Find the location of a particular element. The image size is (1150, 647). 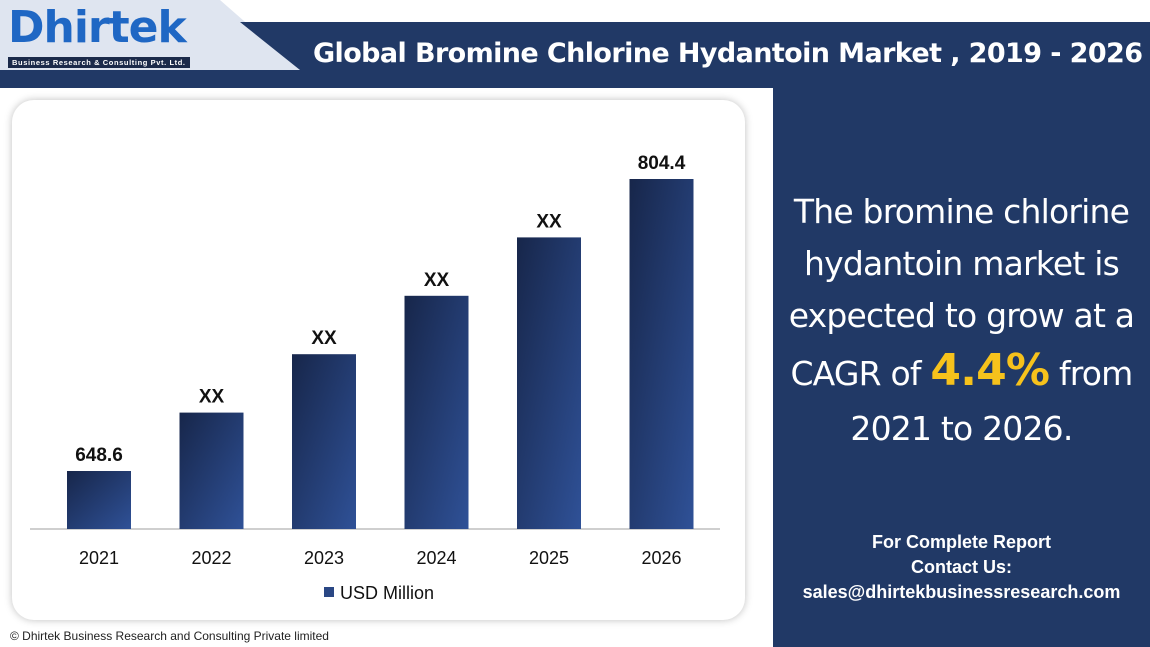

contact-label: Contact Us: is located at coordinates (961, 567).